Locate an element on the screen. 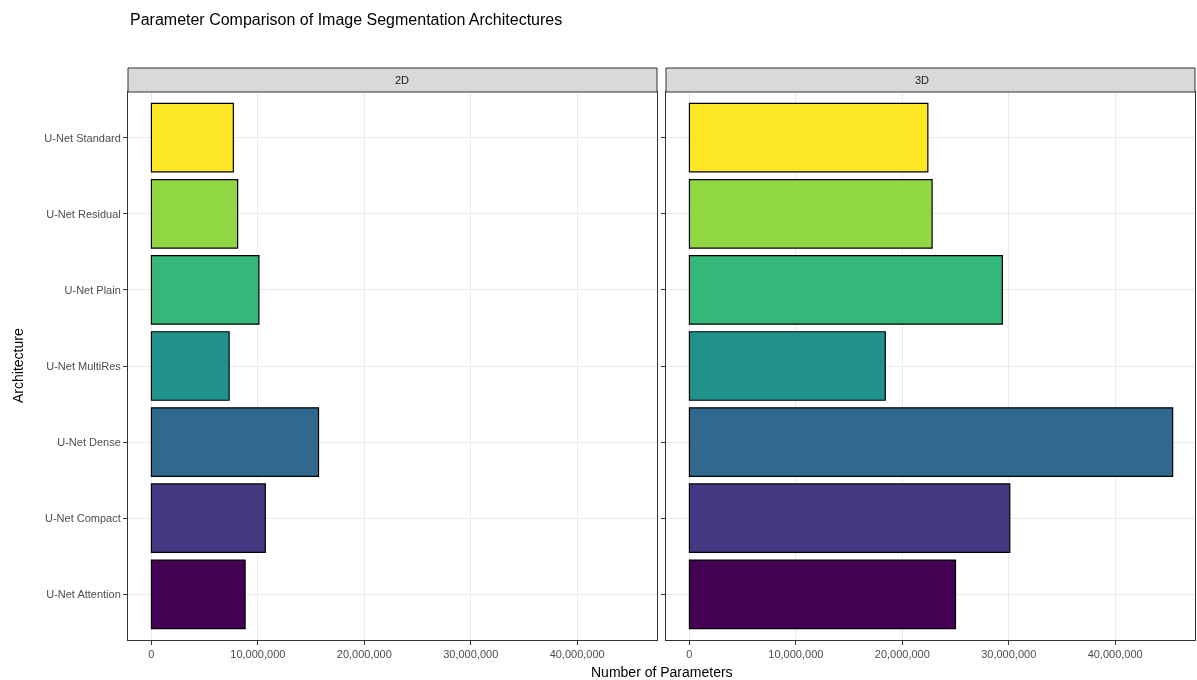 This screenshot has width=1197, height=680. y-axis-title: Architecture is located at coordinates (18, 365).